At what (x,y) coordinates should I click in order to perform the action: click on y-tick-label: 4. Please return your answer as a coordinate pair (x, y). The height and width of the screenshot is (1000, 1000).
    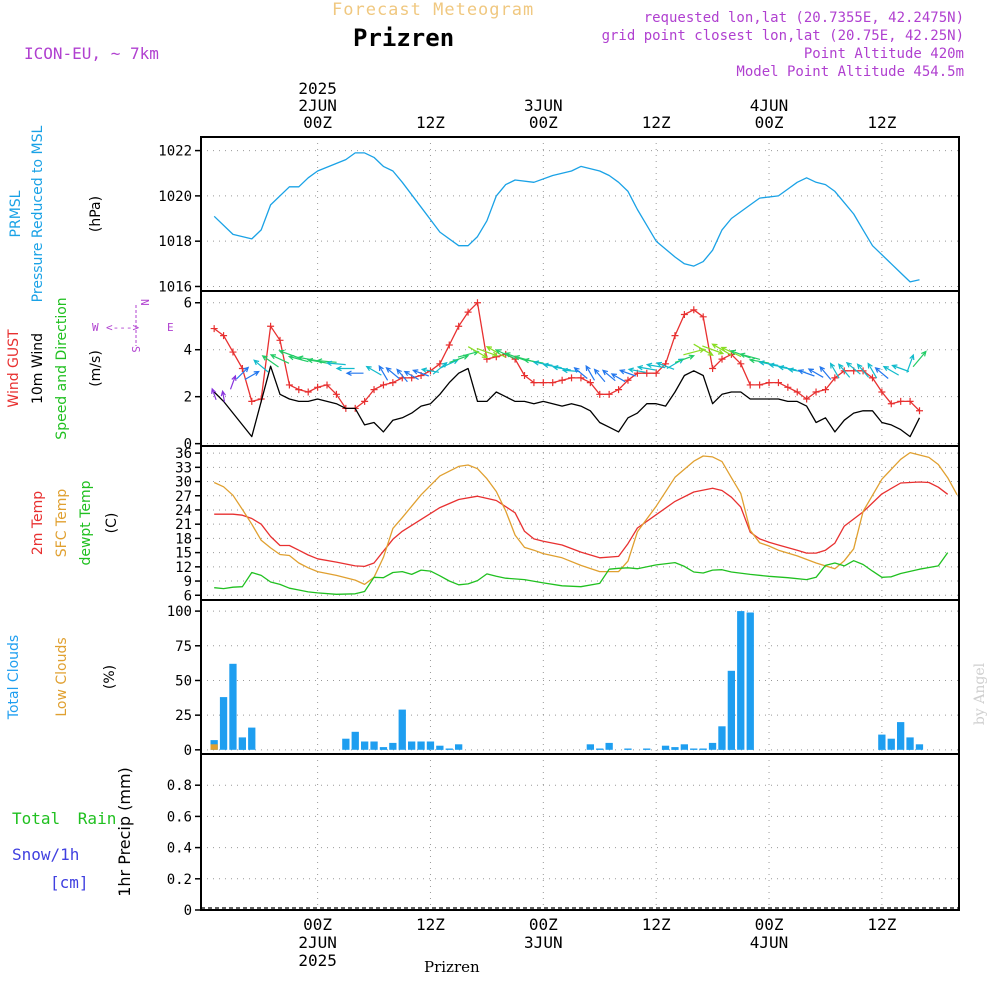
    Looking at the image, I should click on (188, 351).